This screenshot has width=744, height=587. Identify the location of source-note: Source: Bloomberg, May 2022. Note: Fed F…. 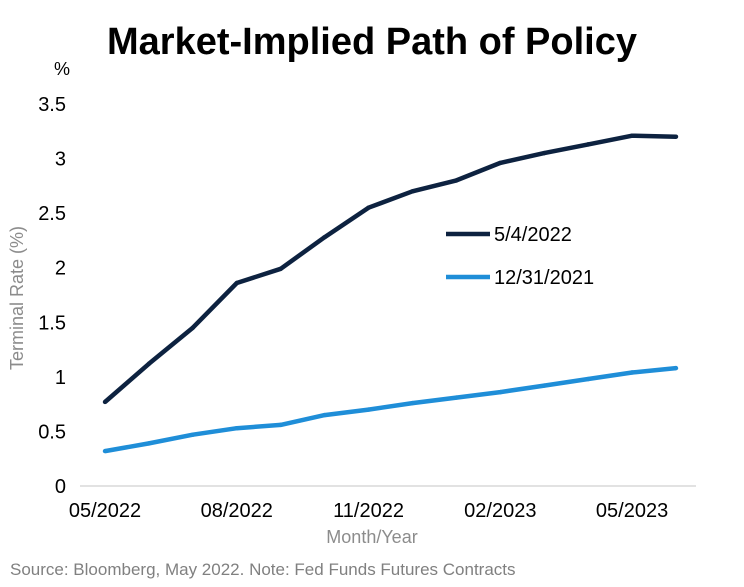
(263, 569).